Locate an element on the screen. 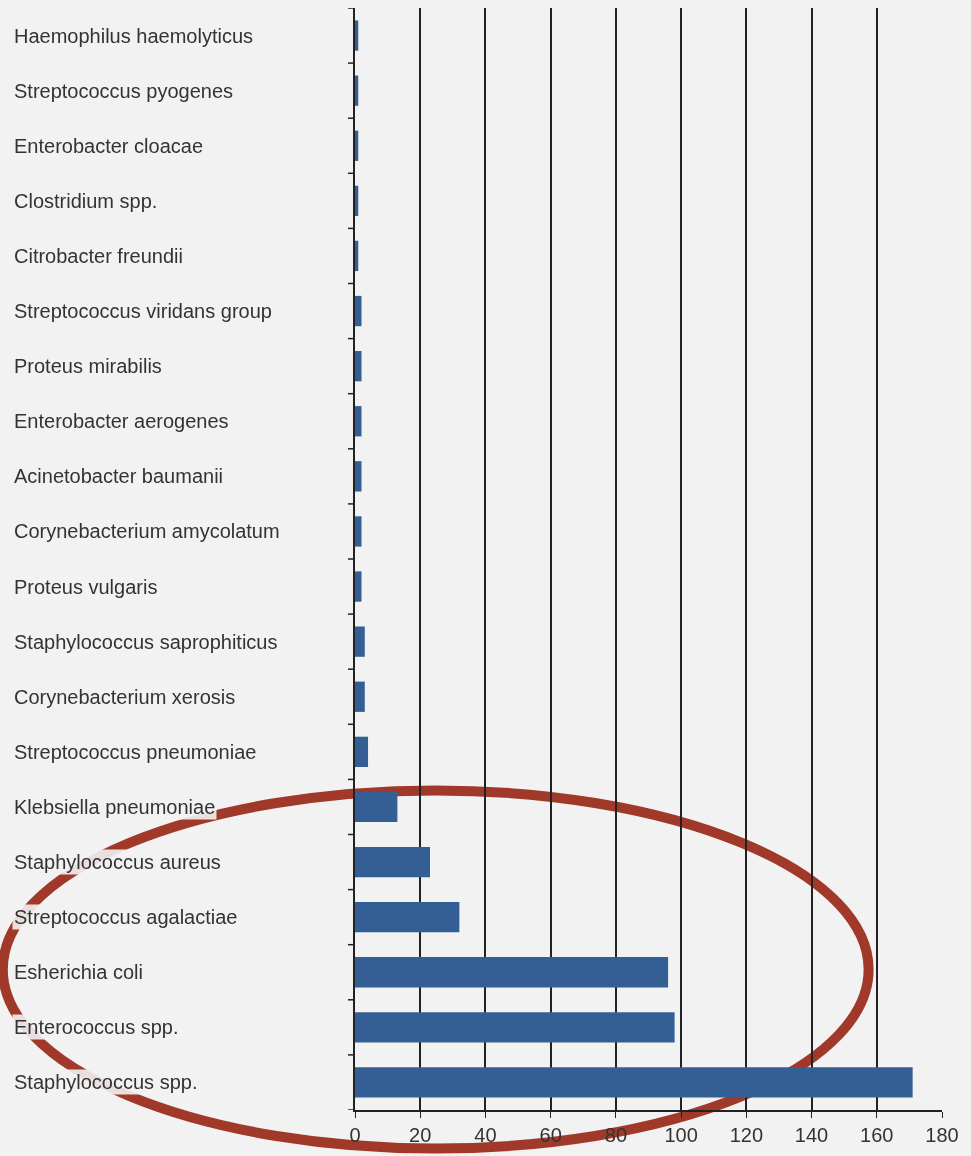 The height and width of the screenshot is (1156, 971). y-tick-label: Esherichia coli is located at coordinates (78, 972).